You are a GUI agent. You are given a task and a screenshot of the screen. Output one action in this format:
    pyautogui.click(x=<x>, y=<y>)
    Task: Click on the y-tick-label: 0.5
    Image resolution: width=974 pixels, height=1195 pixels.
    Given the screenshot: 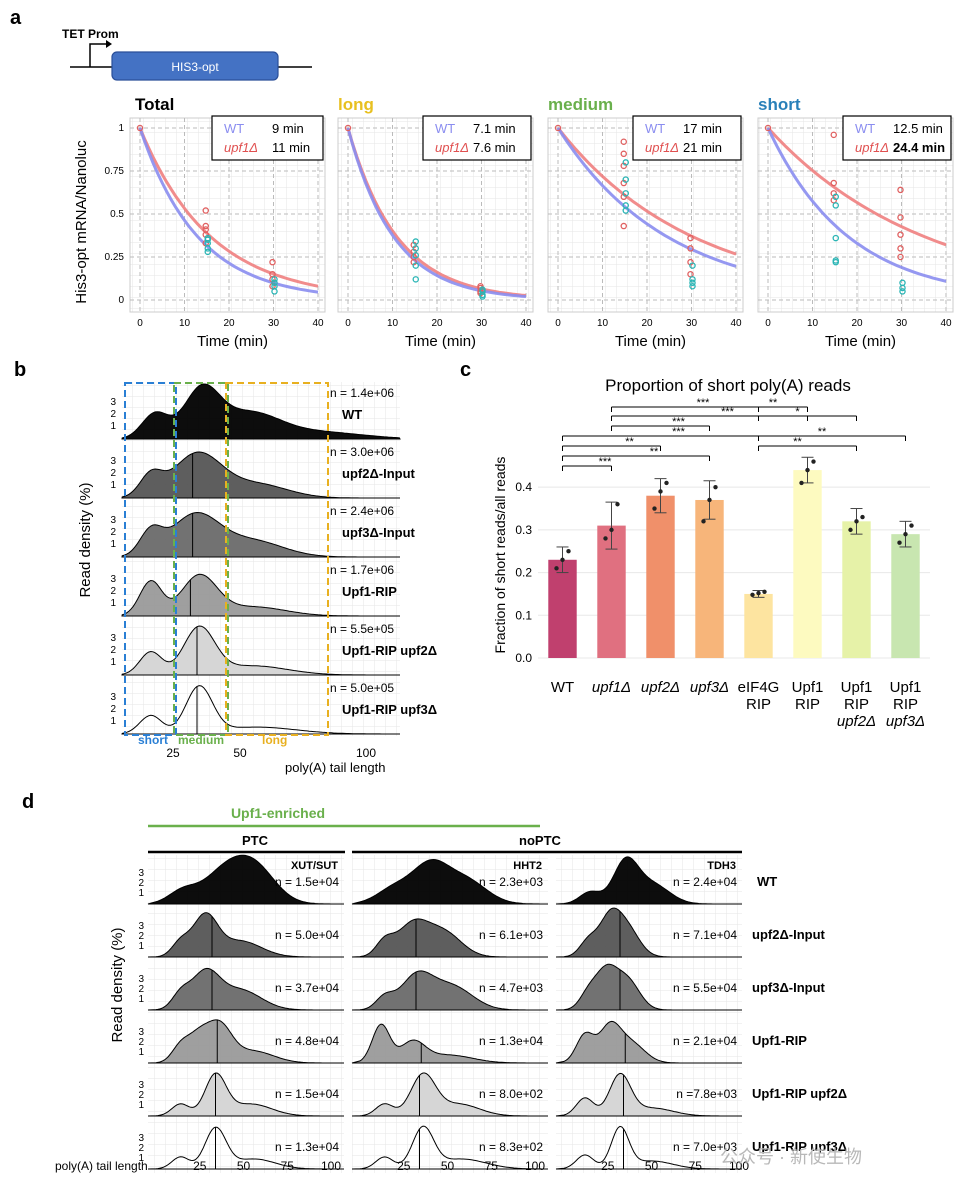 What is the action you would take?
    pyautogui.click(x=117, y=214)
    